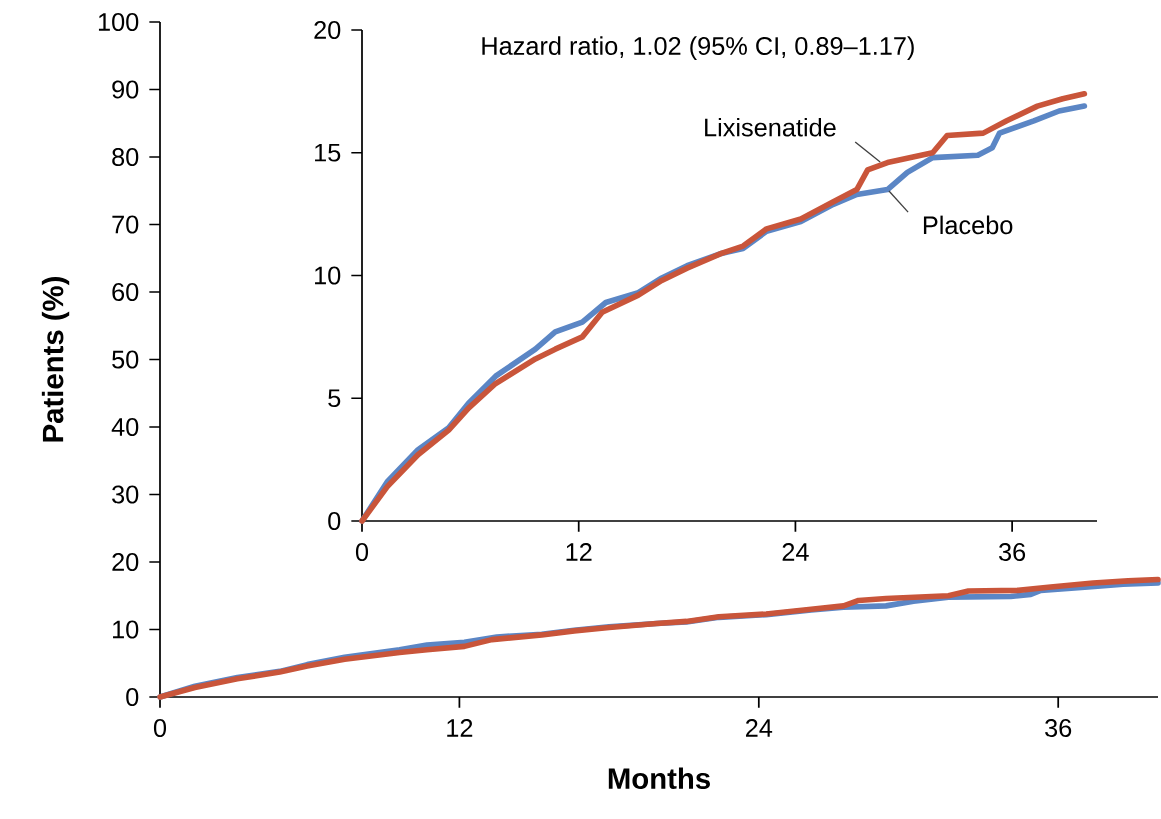  What do you see at coordinates (698, 48) in the screenshot?
I see `annotation: Hazard ratio, 1.02 (95% CI, 0.89–1.17)` at bounding box center [698, 48].